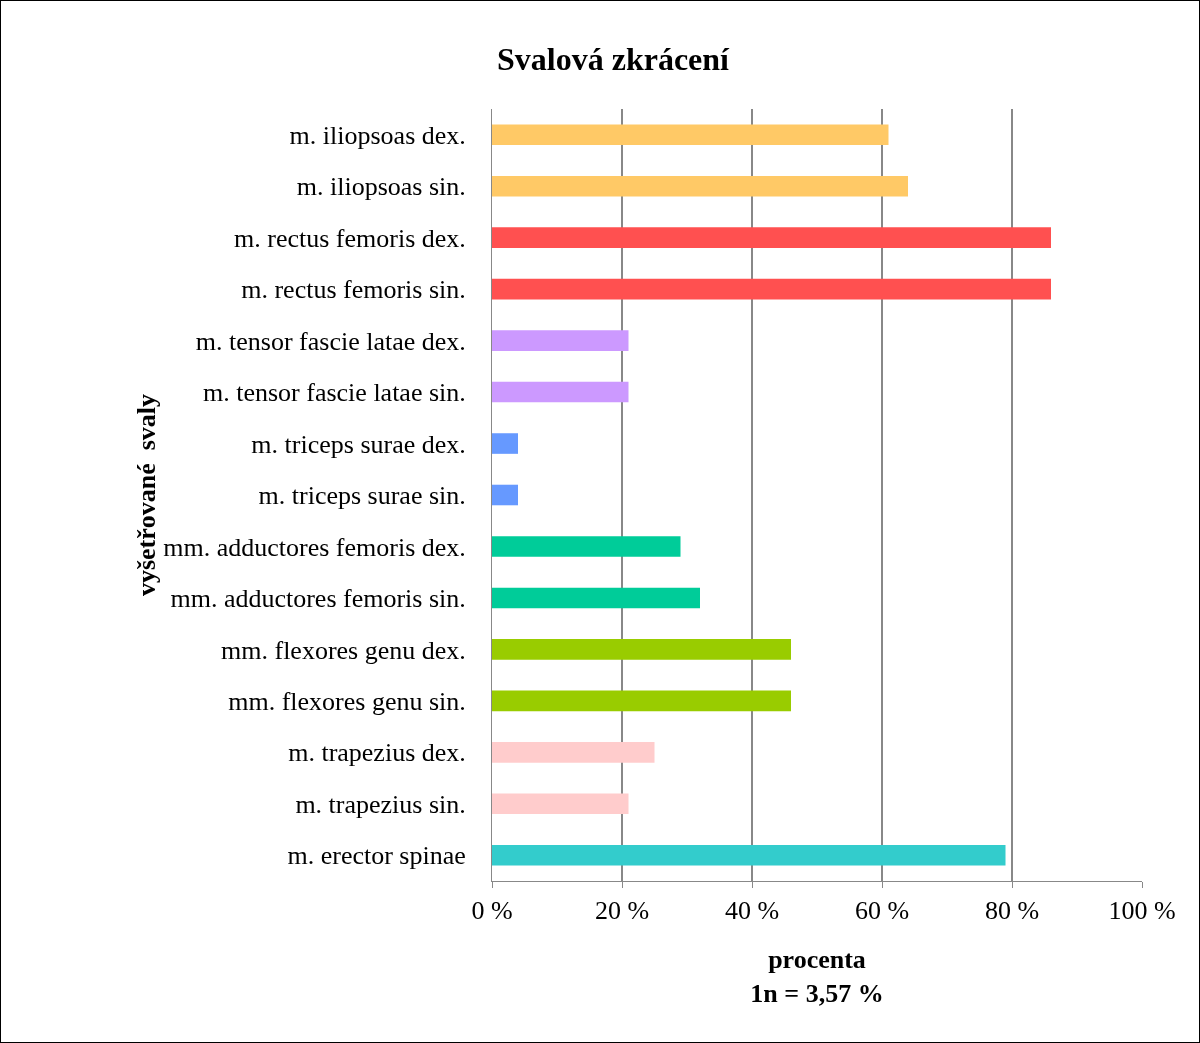 Image resolution: width=1200 pixels, height=1043 pixels. I want to click on y-tick-label: mm. flexores genu sin., so click(347, 701).